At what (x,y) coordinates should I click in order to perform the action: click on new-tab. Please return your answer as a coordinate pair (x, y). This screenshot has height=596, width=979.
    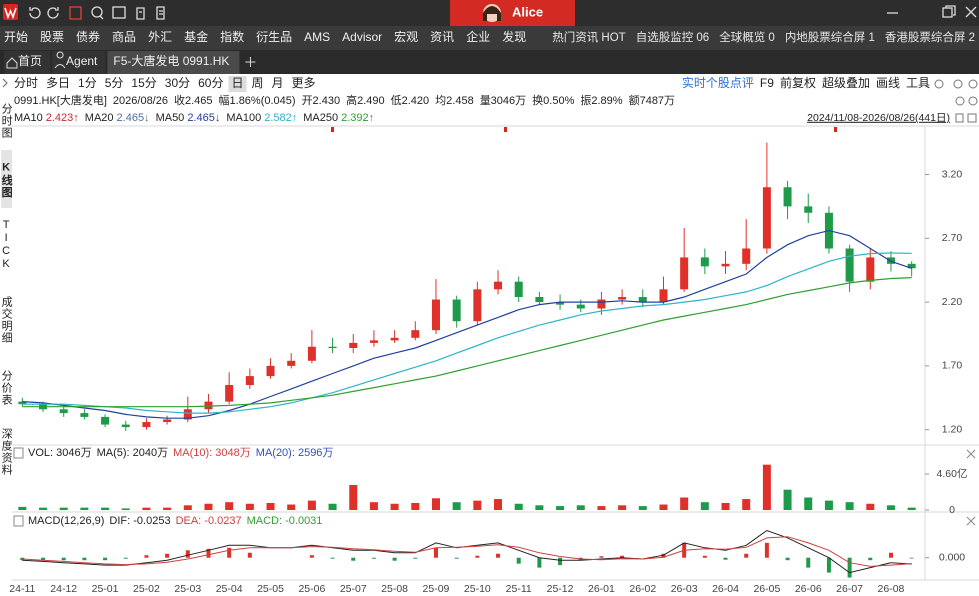
    Looking at the image, I should click on (250, 62).